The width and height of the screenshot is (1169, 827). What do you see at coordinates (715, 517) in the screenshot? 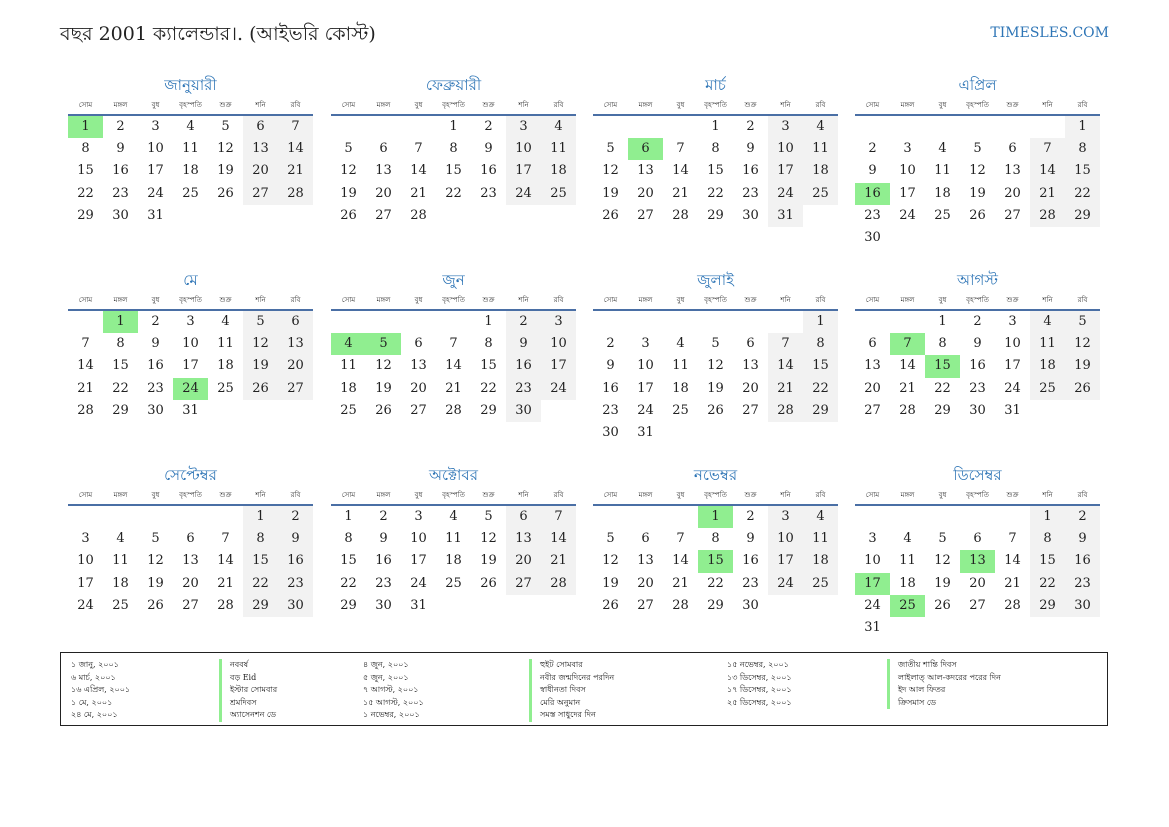
I see `holiday-day-cell: 1` at bounding box center [715, 517].